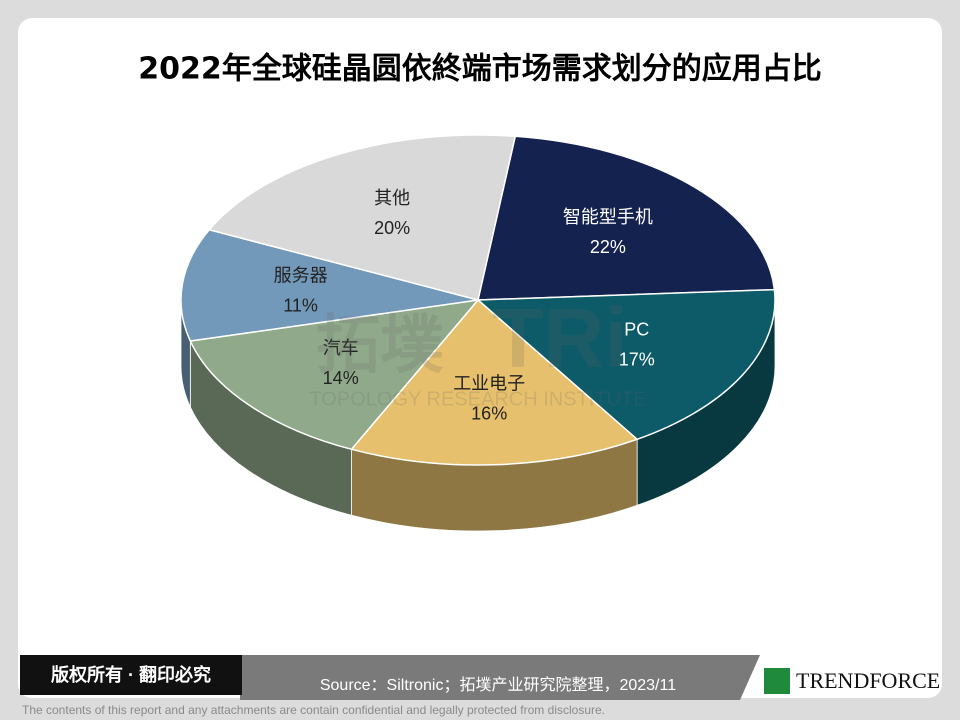 This screenshot has width=960, height=720. What do you see at coordinates (480, 69) in the screenshot?
I see `chart-title: 2022年全球硅晶圆依終端市场需求划分的应用占比` at bounding box center [480, 69].